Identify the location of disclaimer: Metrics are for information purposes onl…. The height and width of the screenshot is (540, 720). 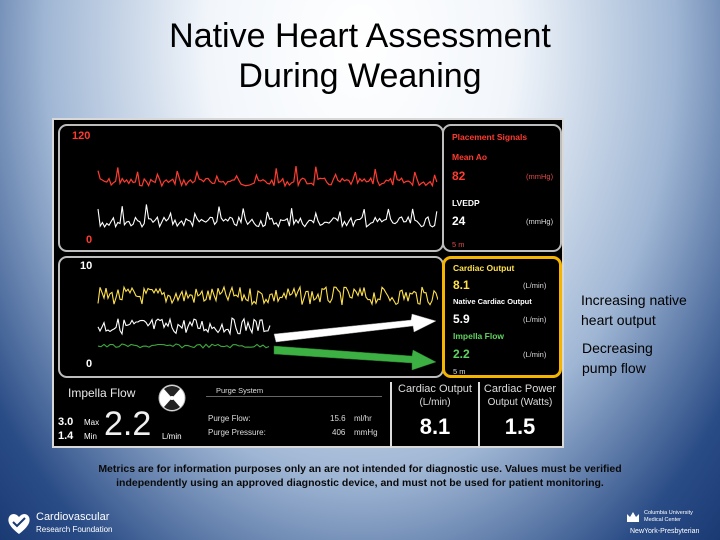
(360, 476).